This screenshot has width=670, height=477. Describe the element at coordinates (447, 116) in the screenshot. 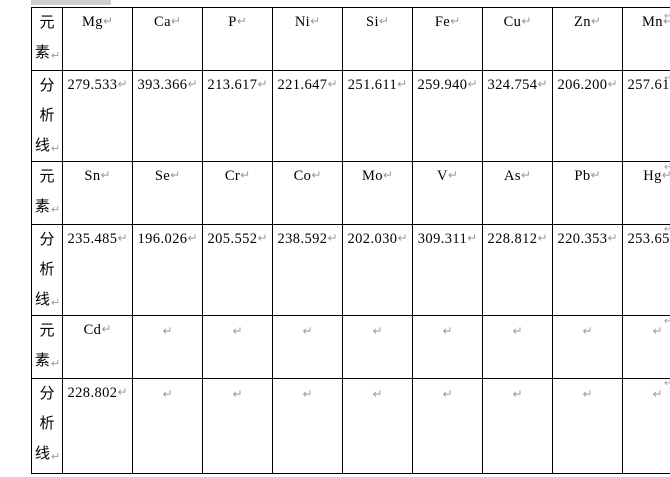

I see `table-cell-wavelength: 259.940↵` at that location.